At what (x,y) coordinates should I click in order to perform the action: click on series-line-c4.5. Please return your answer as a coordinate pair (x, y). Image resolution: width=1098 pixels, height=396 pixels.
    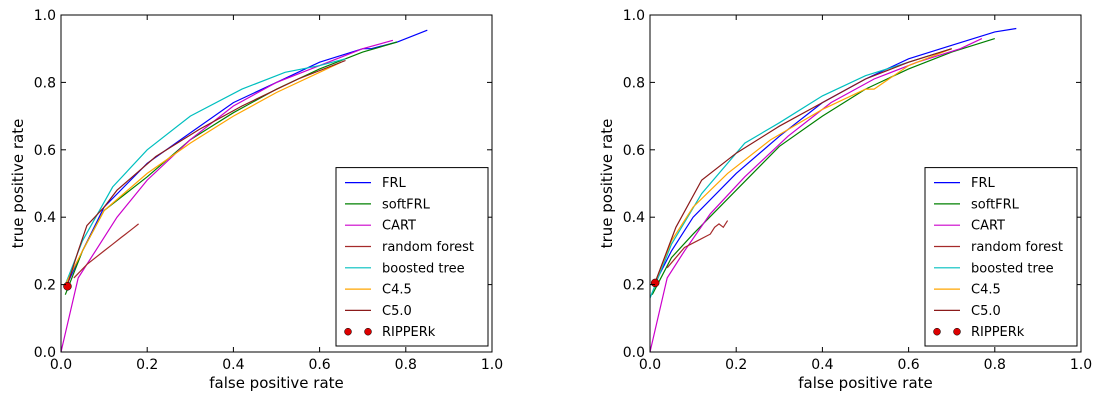
    Looking at the image, I should click on (203, 173).